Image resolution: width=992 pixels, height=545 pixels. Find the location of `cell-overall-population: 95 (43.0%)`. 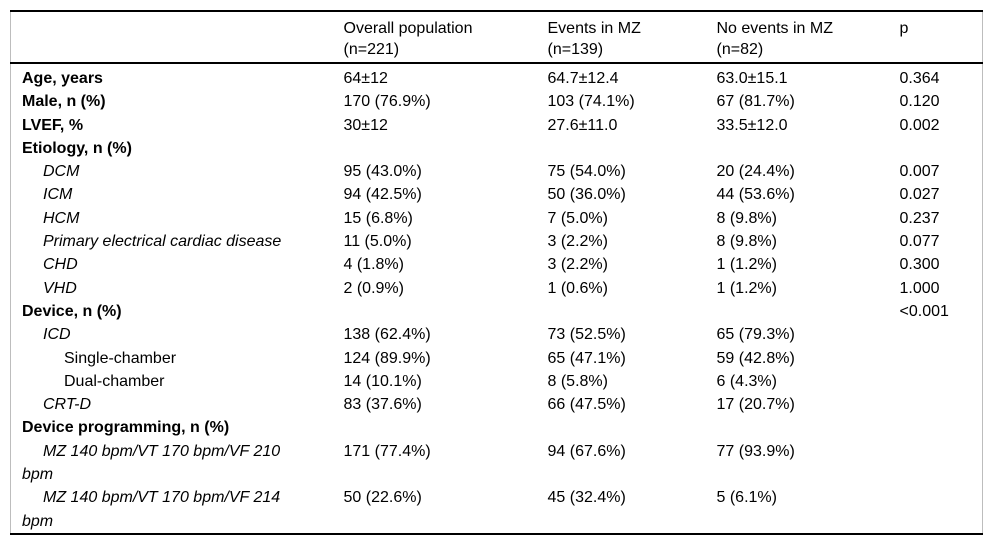

cell-overall-population: 95 (43.0%) is located at coordinates (382, 172).